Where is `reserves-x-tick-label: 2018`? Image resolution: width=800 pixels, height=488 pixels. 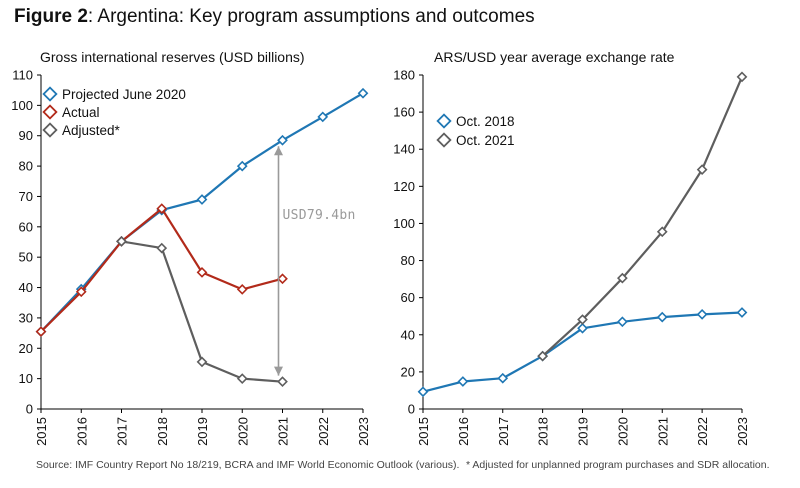
reserves-x-tick-label: 2018 is located at coordinates (162, 431).